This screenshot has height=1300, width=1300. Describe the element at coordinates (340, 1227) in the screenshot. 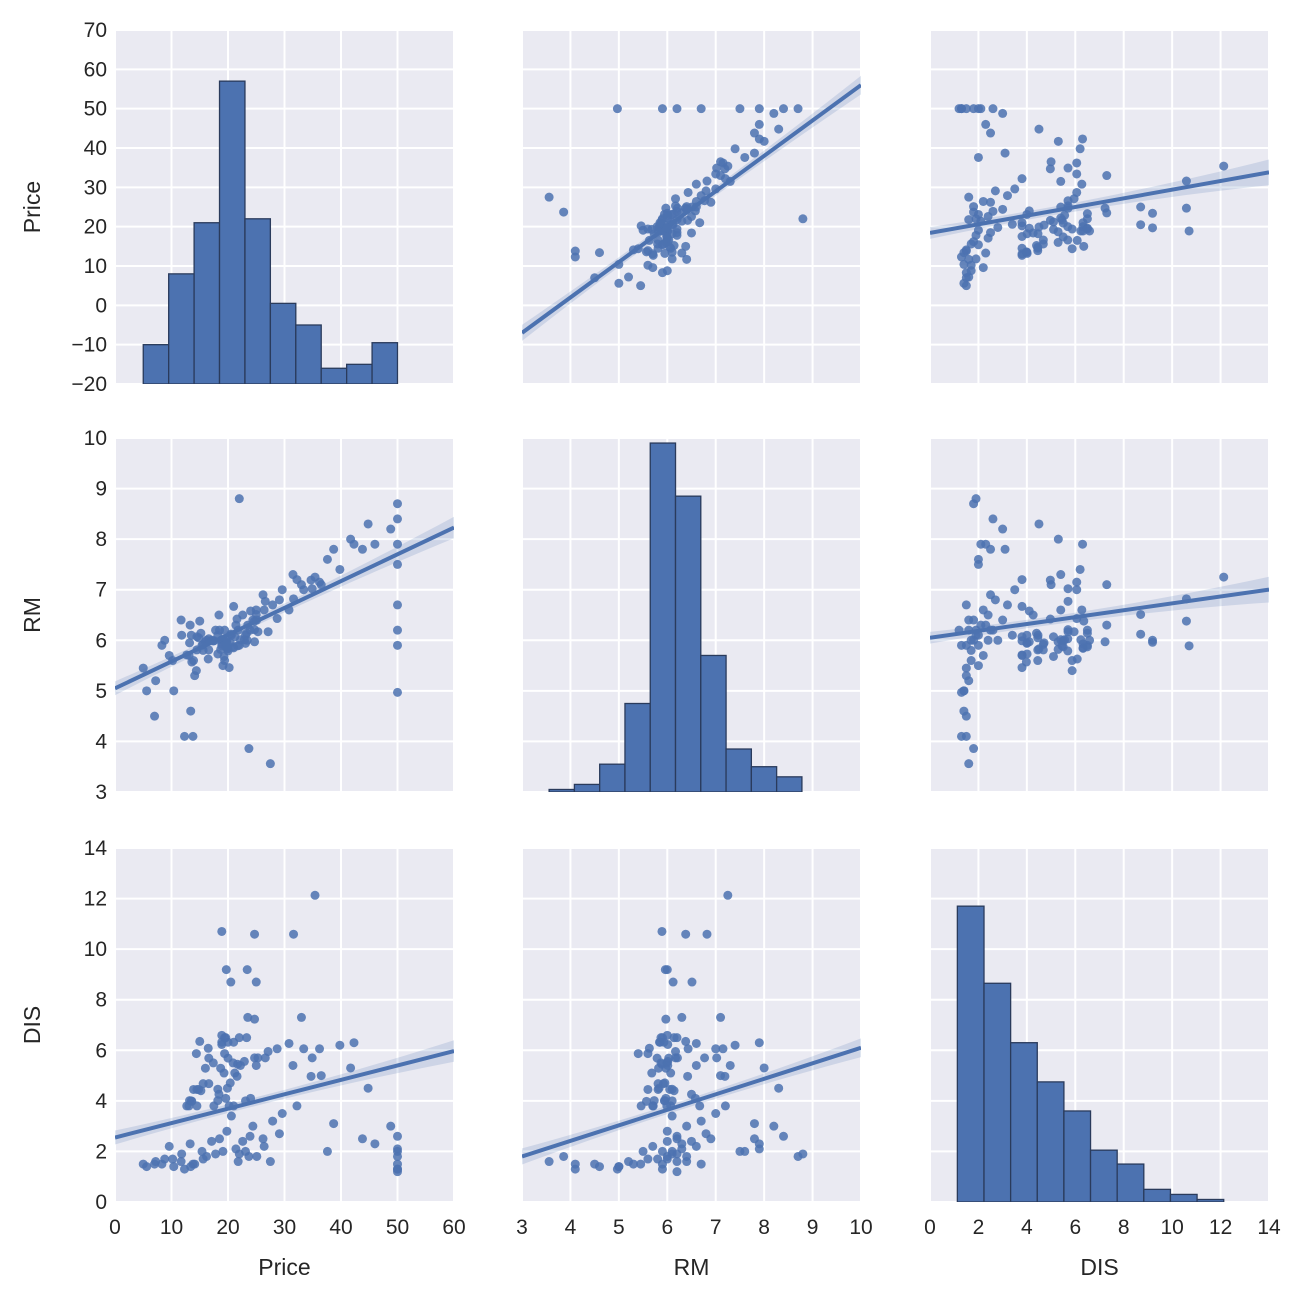

I see `x-tick-label: 40` at that location.